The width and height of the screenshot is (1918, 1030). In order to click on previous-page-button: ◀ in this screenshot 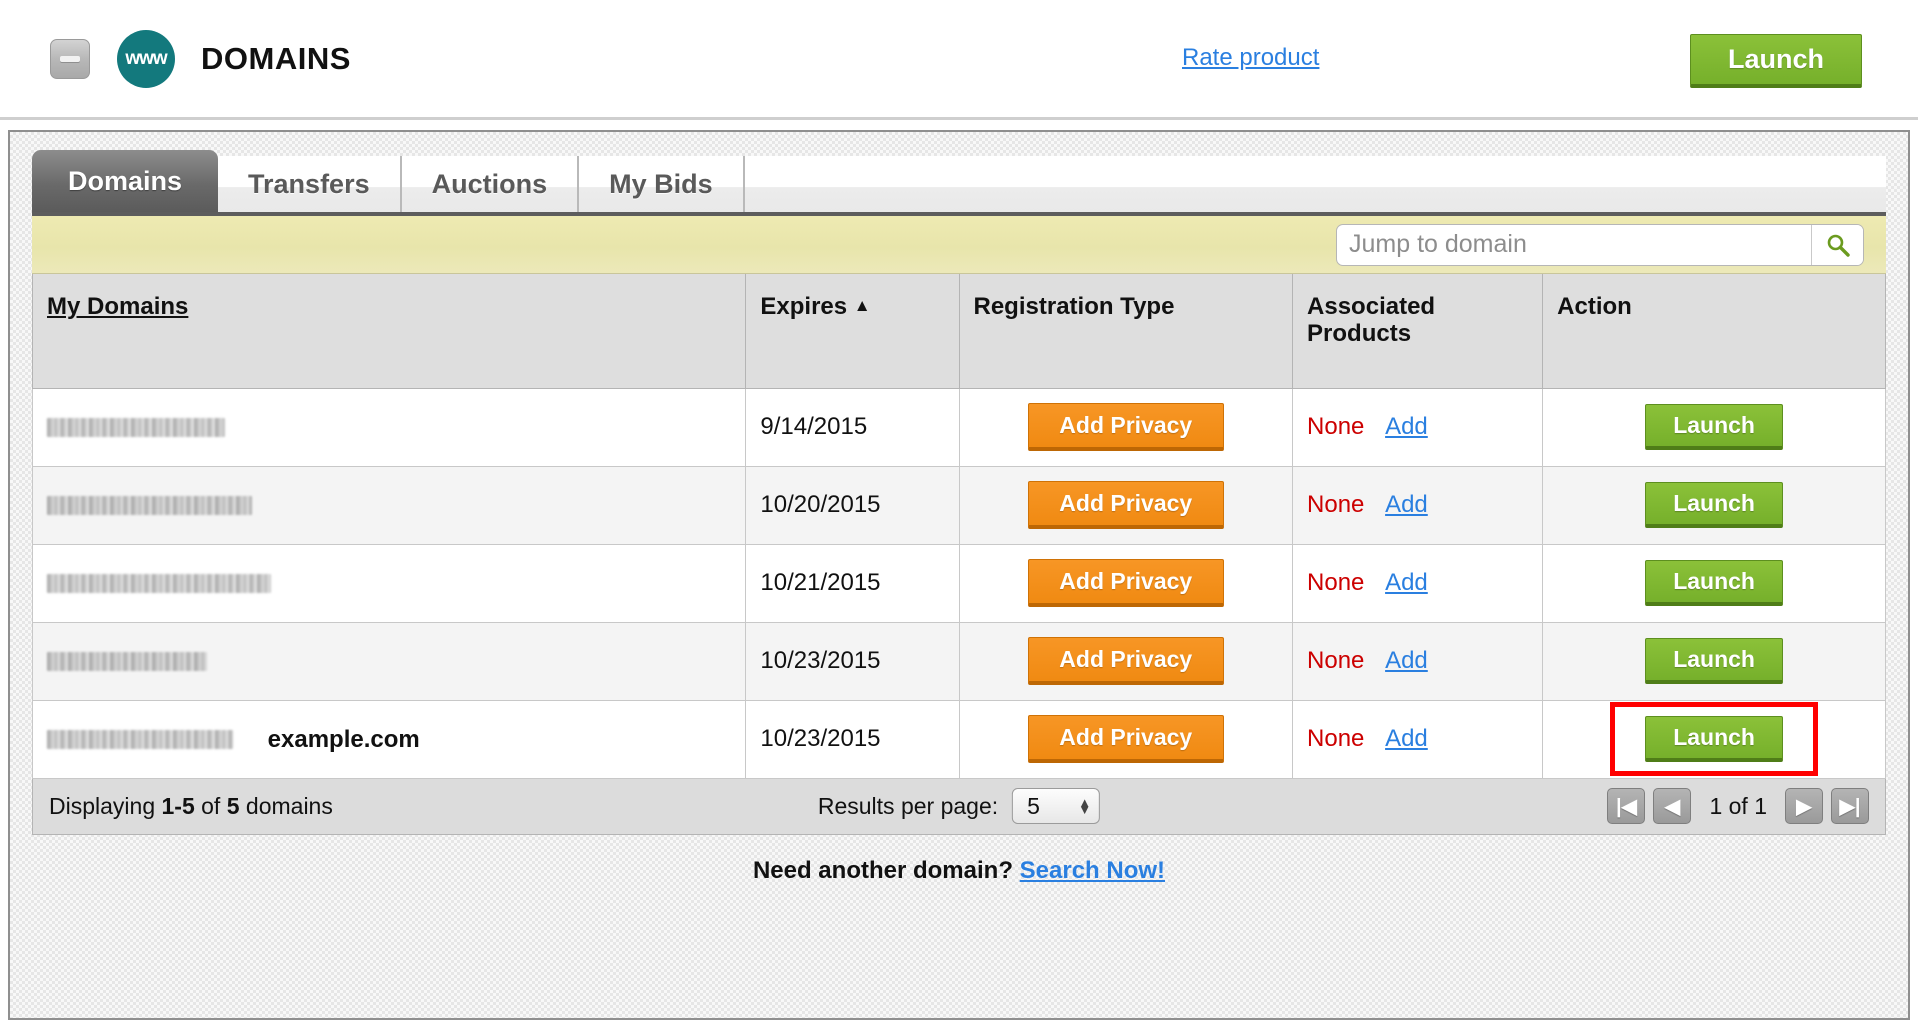, I will do `click(1672, 806)`.